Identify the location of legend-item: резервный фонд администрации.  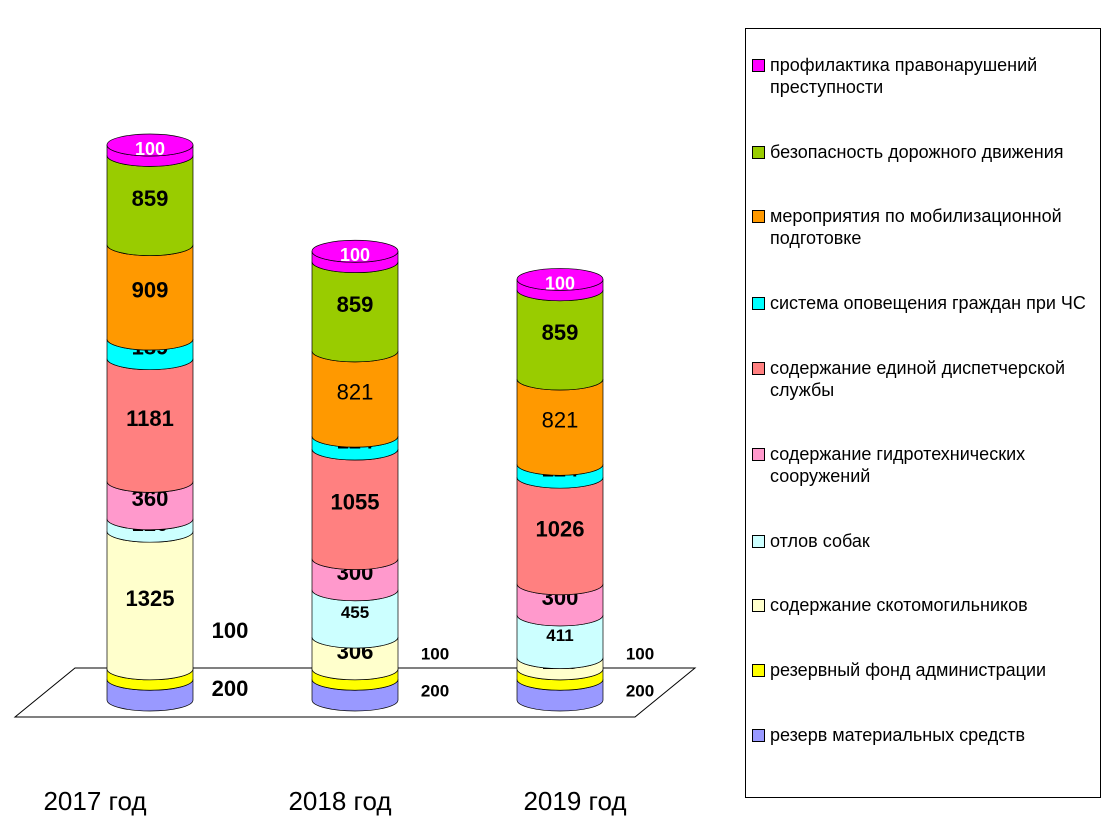
(924, 670).